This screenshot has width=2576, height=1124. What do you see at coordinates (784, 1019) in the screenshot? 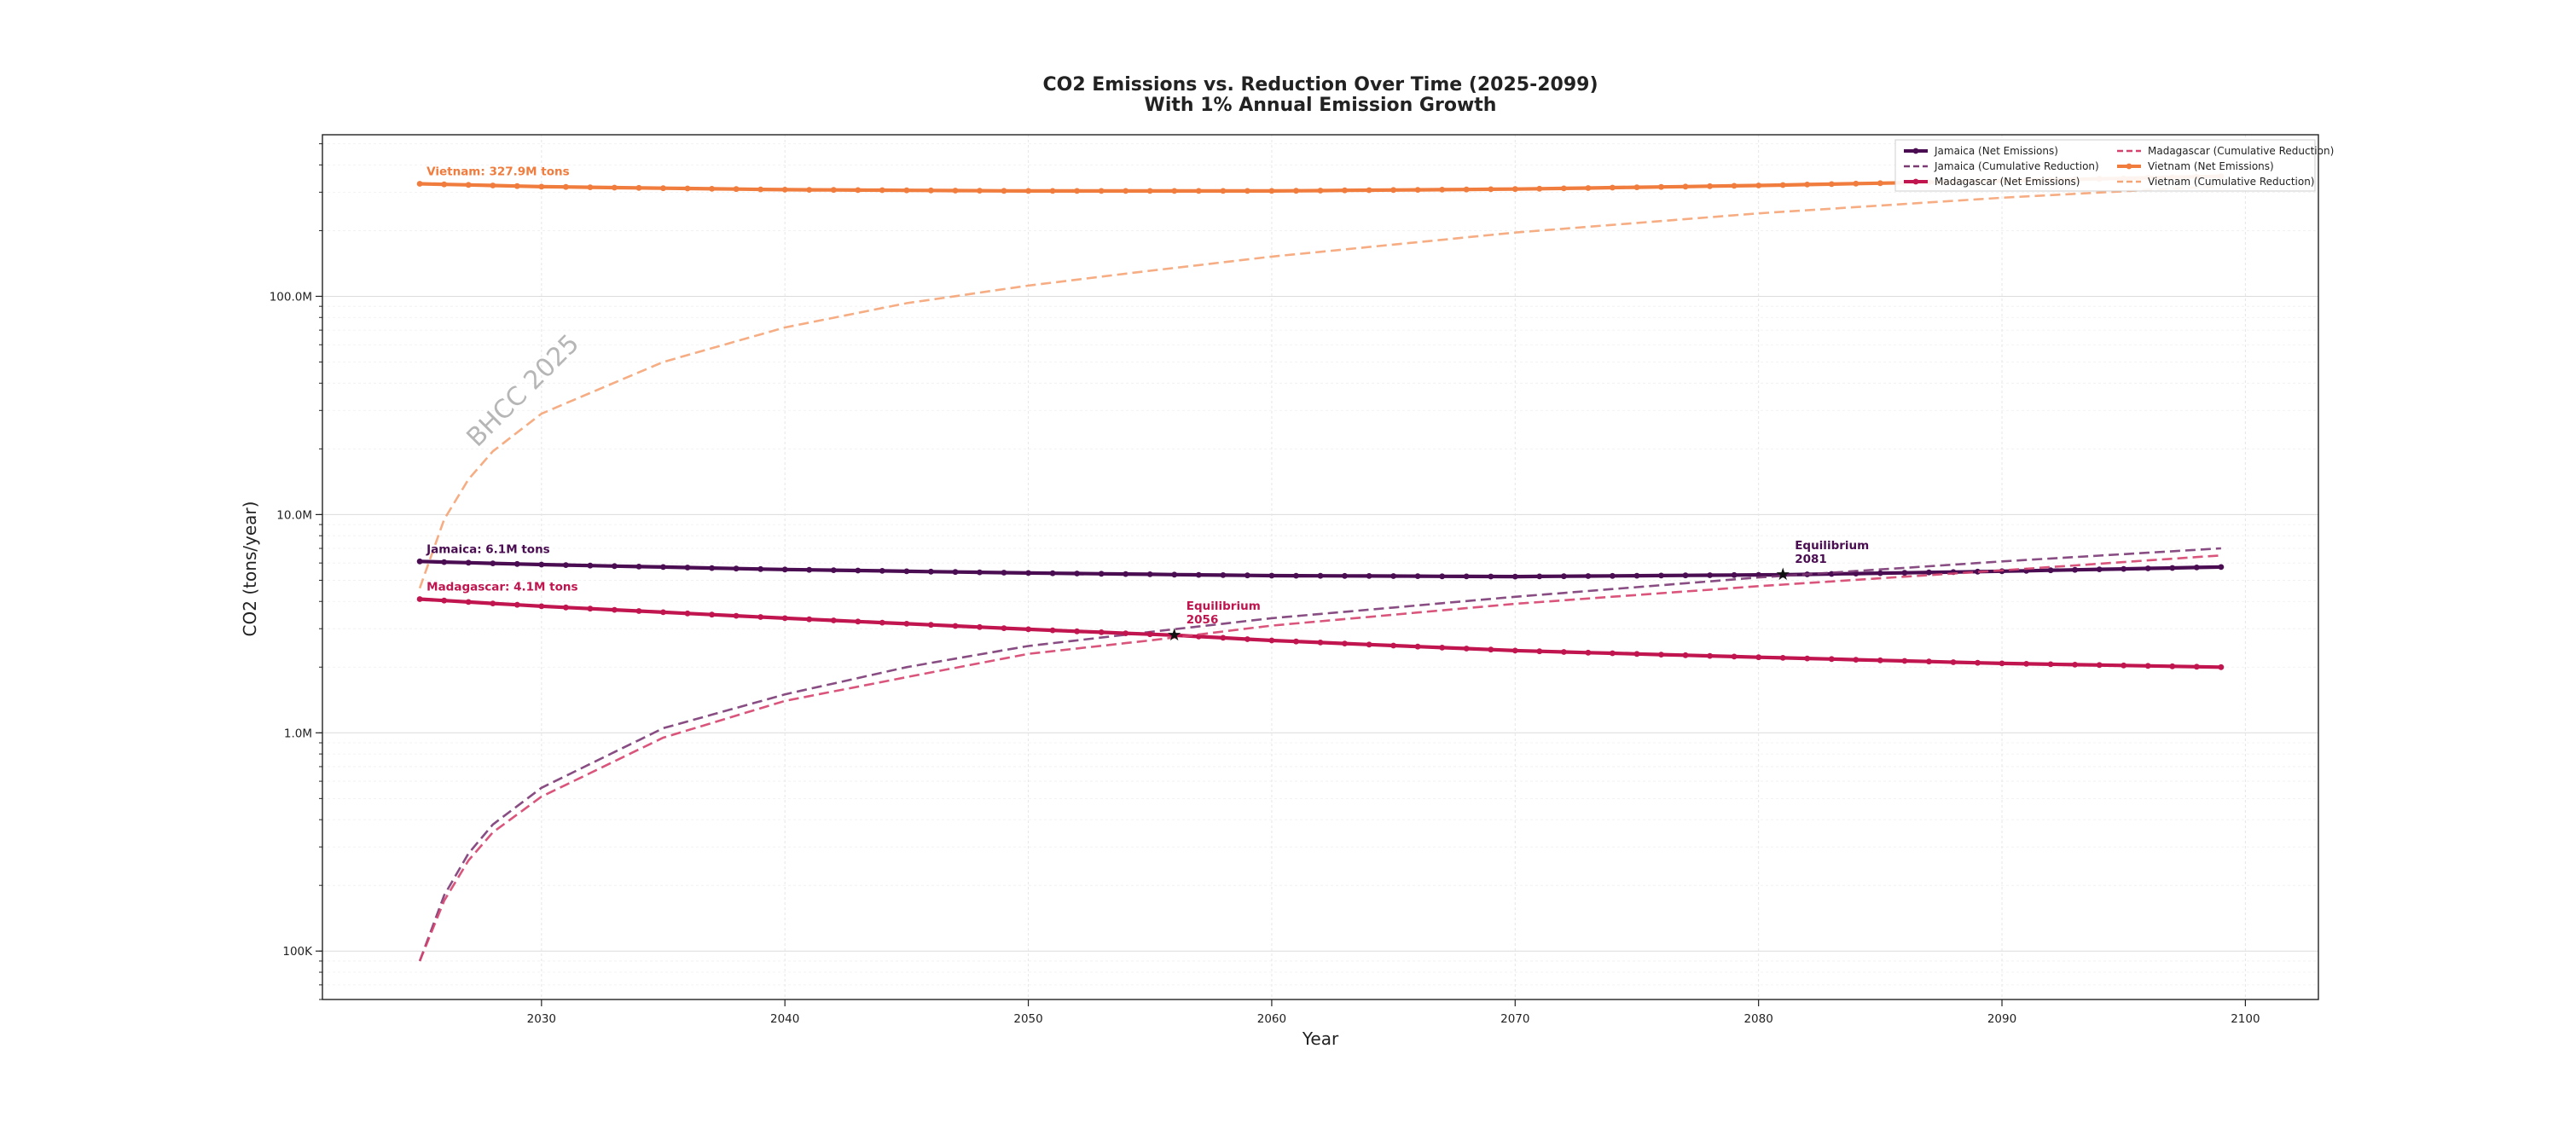
I see `x-tick-label: 2040` at bounding box center [784, 1019].